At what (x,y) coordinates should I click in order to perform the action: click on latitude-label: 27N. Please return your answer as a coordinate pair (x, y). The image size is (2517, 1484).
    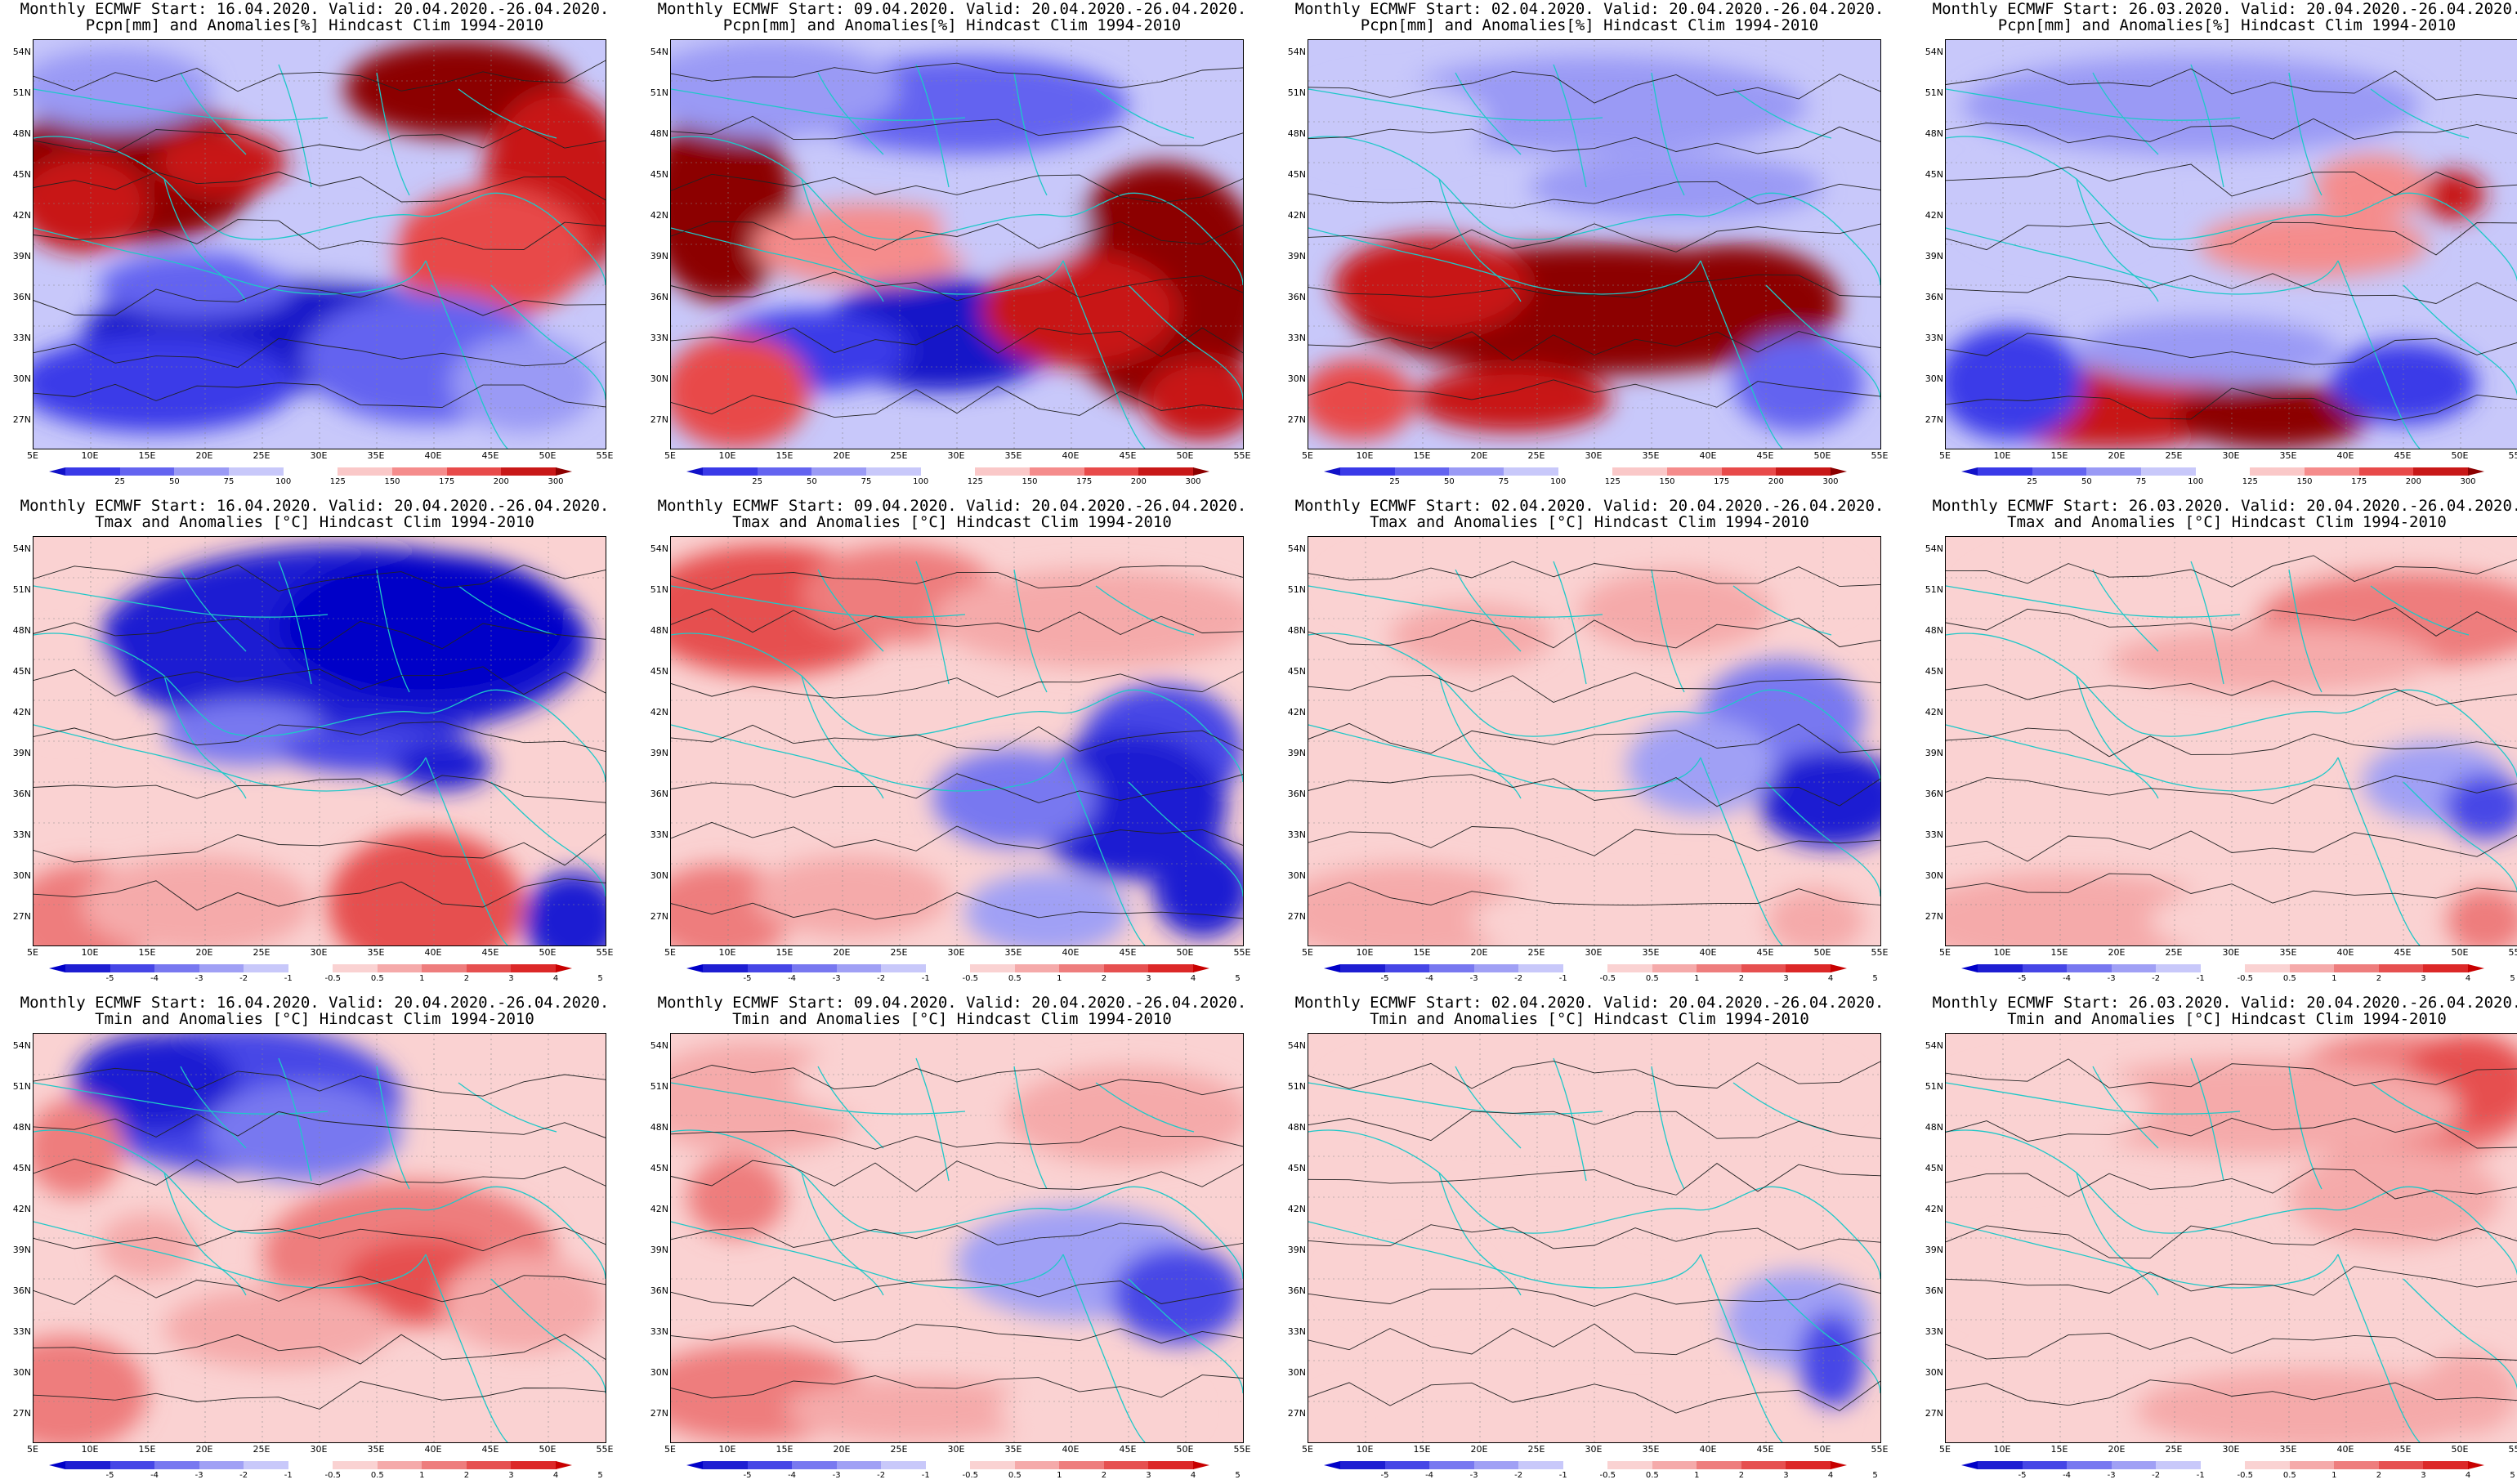
    Looking at the image, I should click on (659, 1413).